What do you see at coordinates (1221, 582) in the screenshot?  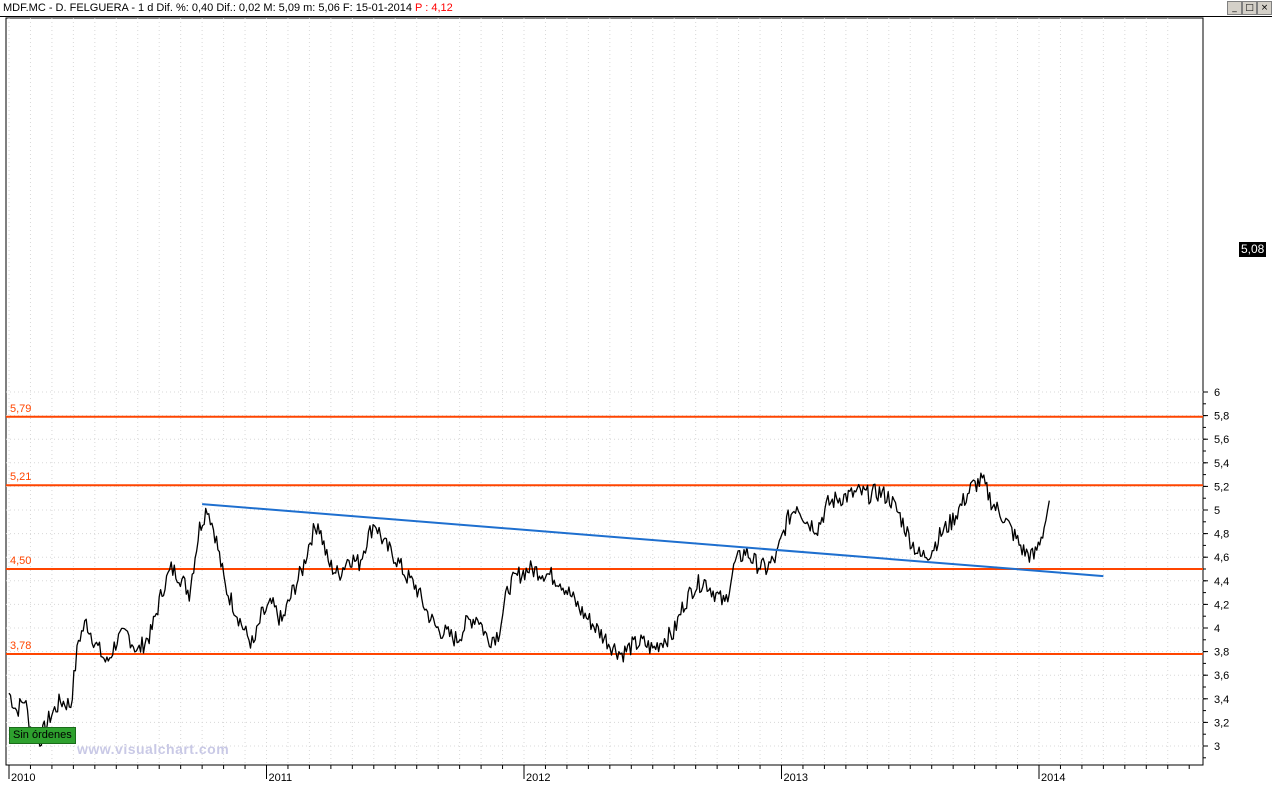 I see `y-tick-label: 4,4` at bounding box center [1221, 582].